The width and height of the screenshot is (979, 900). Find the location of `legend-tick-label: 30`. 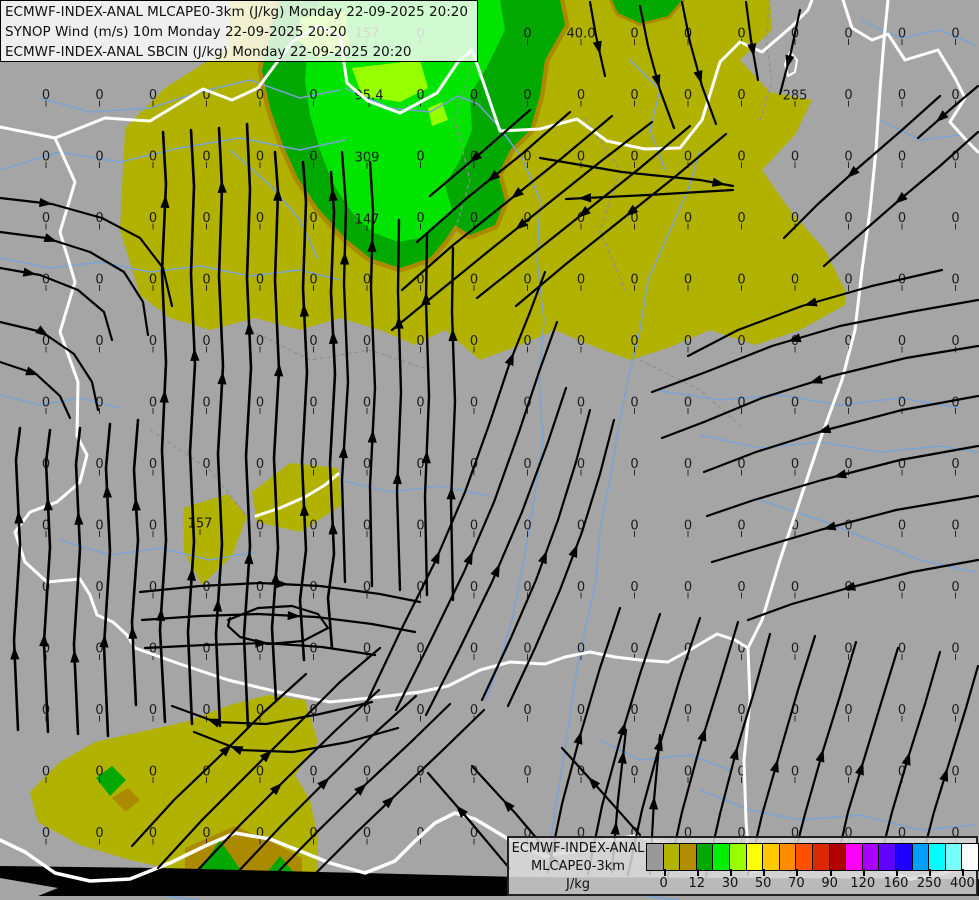

legend-tick-label: 30 is located at coordinates (730, 883).